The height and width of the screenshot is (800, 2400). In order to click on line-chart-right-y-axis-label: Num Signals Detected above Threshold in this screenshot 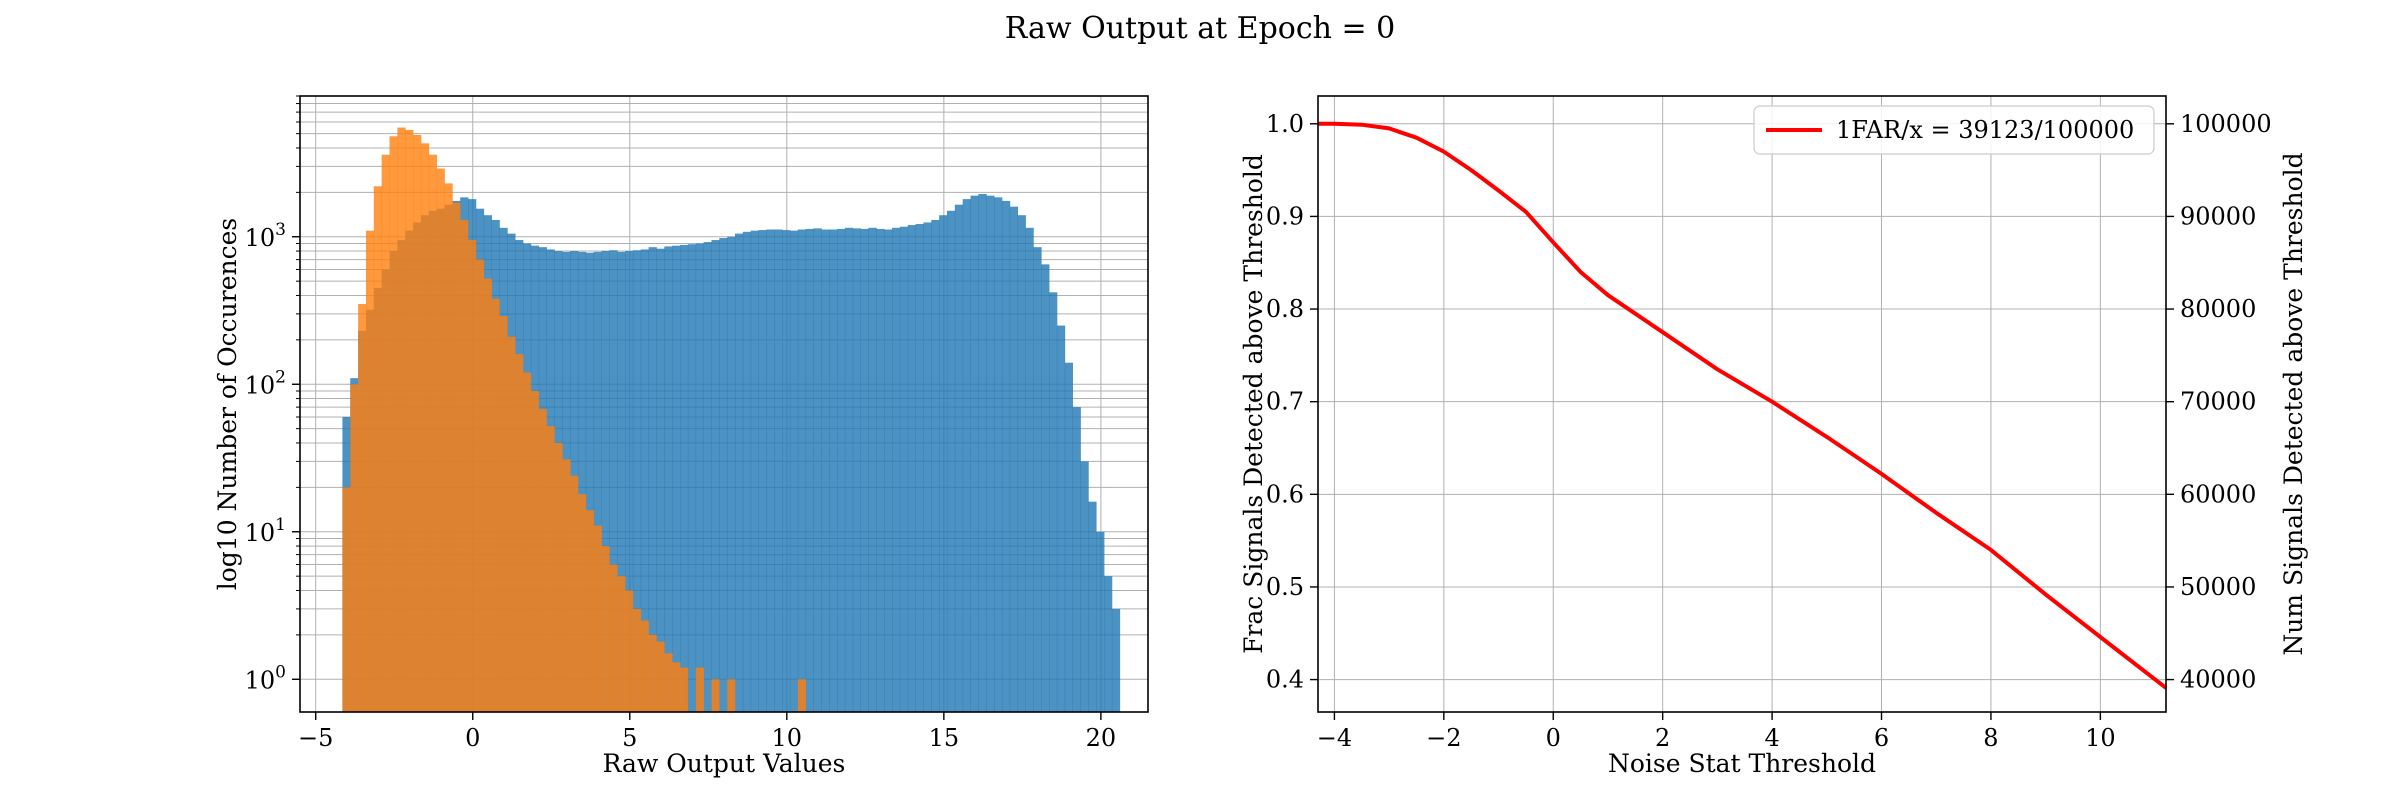, I will do `click(2293, 403)`.